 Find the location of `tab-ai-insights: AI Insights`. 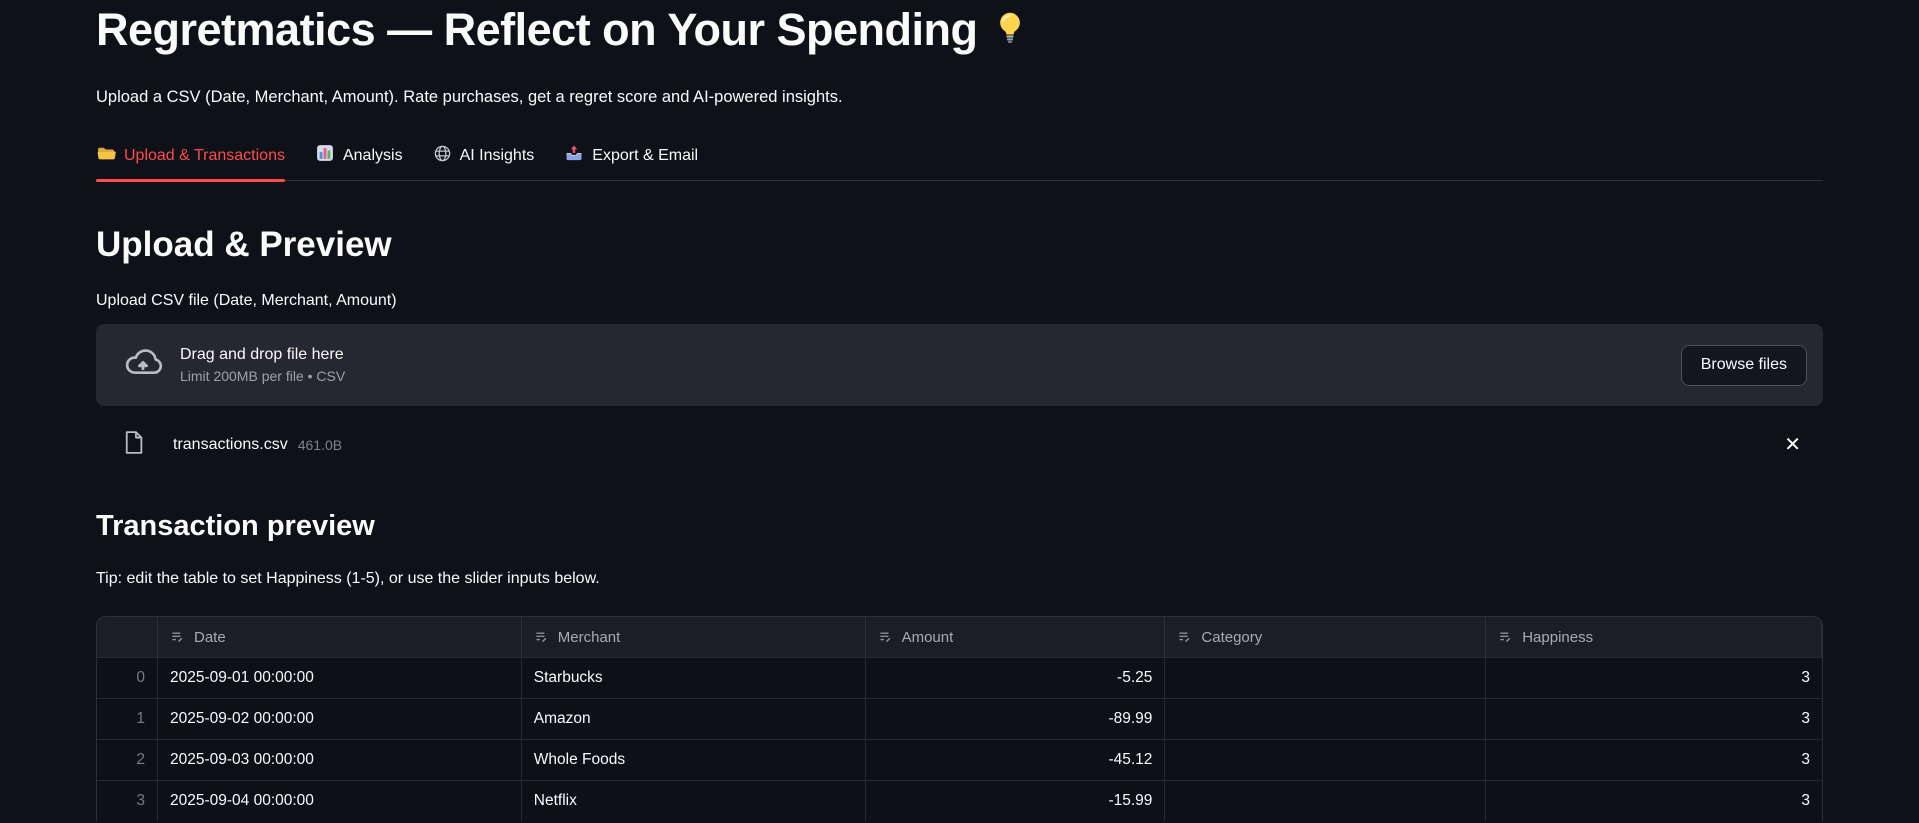

tab-ai-insights: AI Insights is located at coordinates (484, 162).